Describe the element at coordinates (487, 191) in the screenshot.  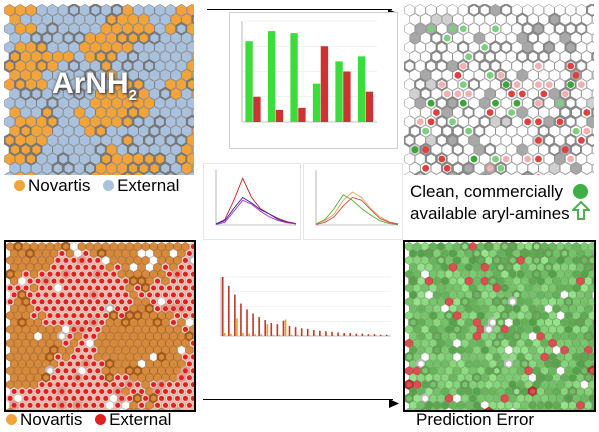
I see `caption-line-1: Clean, commercially` at that location.